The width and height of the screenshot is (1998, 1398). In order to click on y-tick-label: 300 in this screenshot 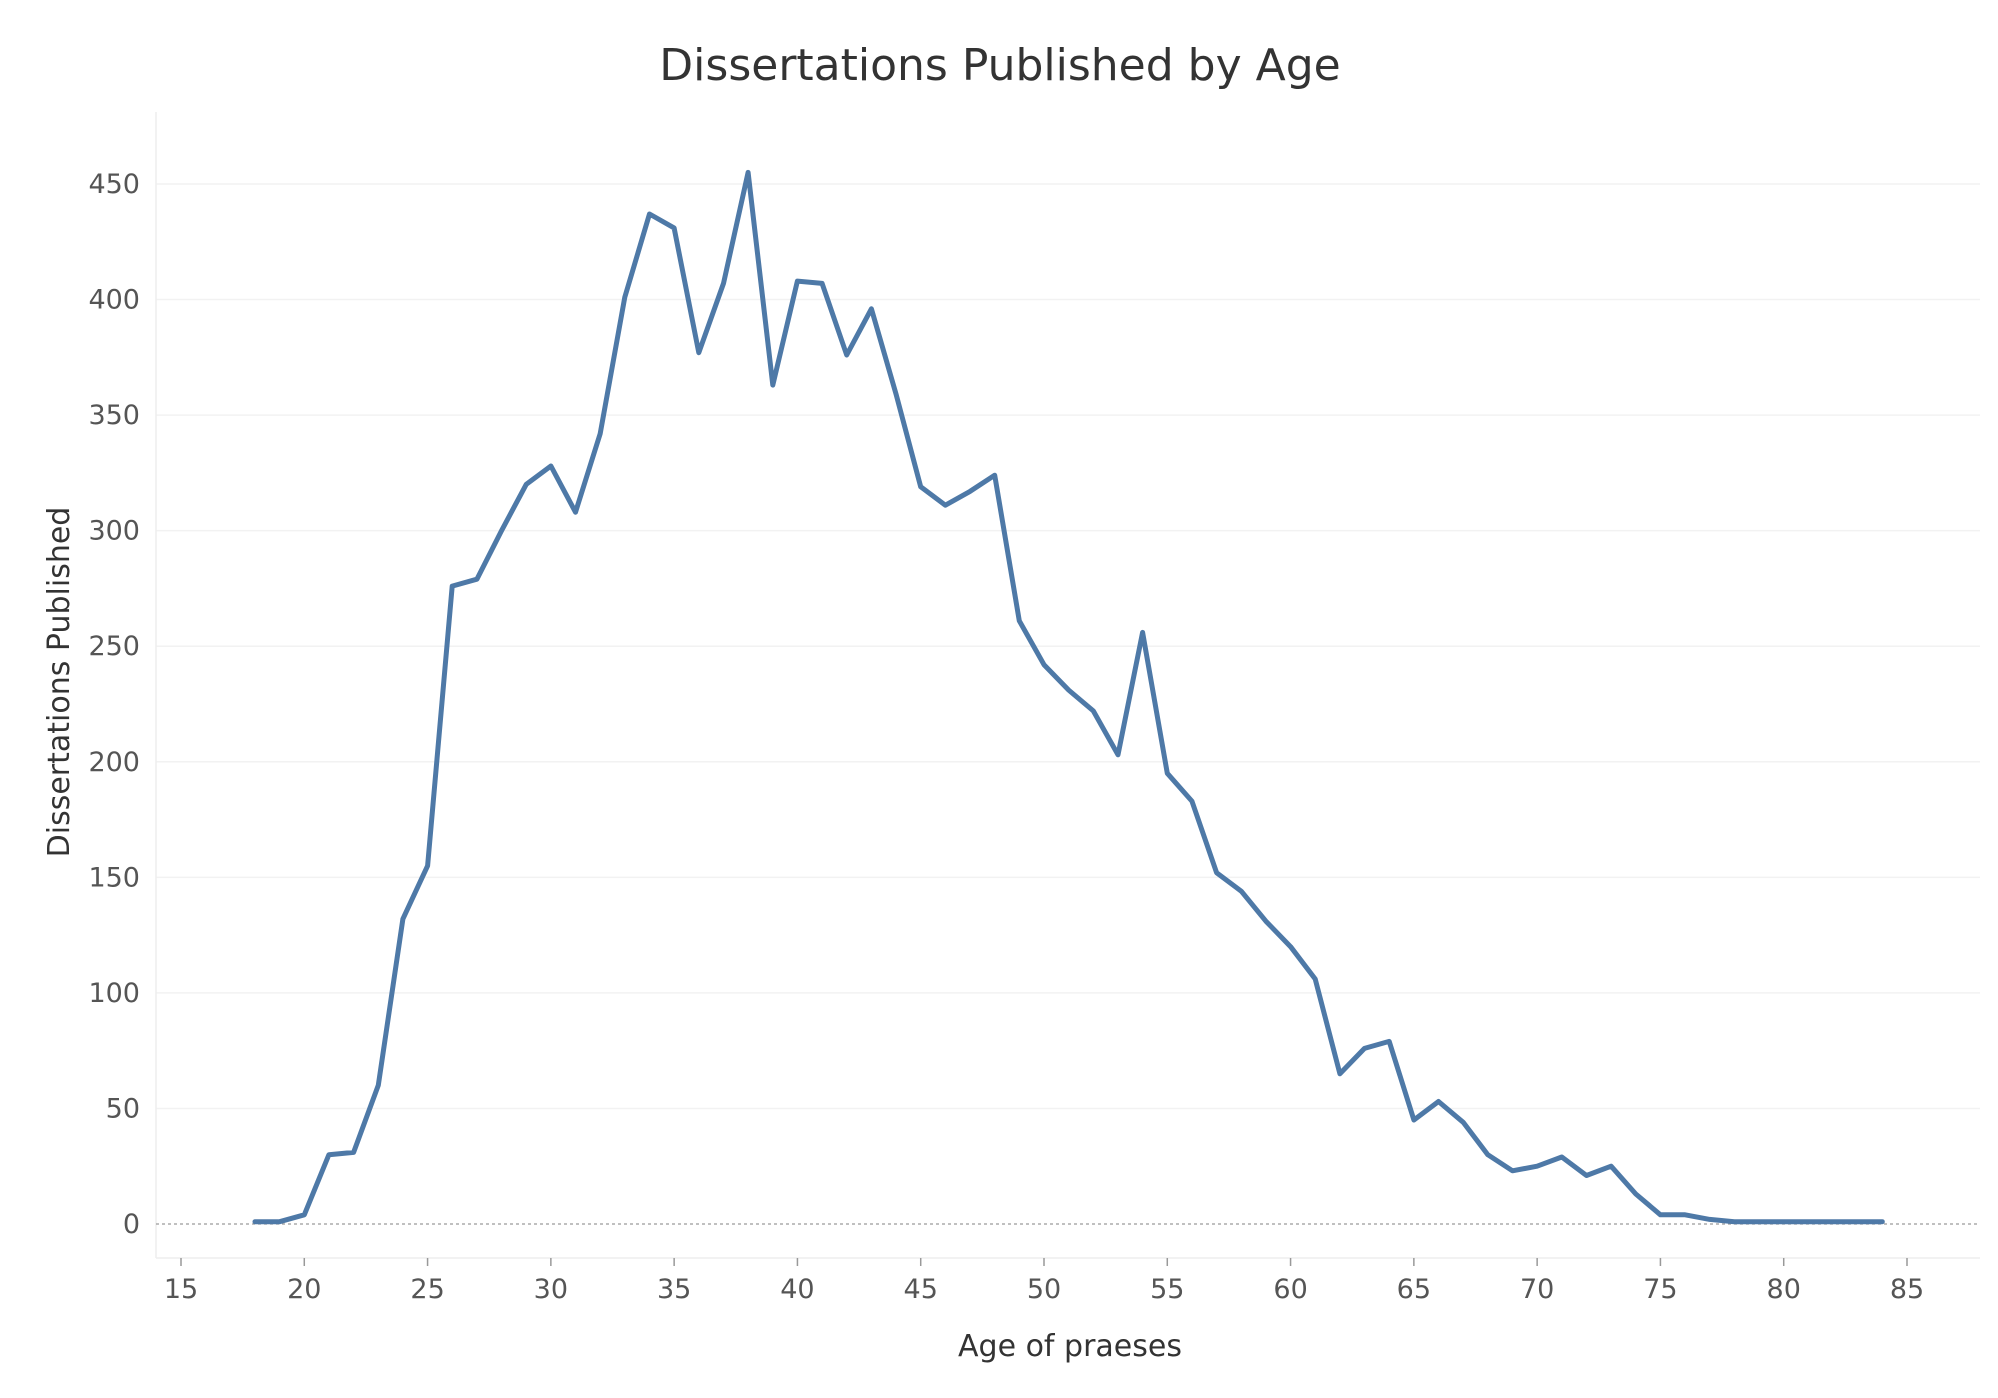, I will do `click(114, 531)`.